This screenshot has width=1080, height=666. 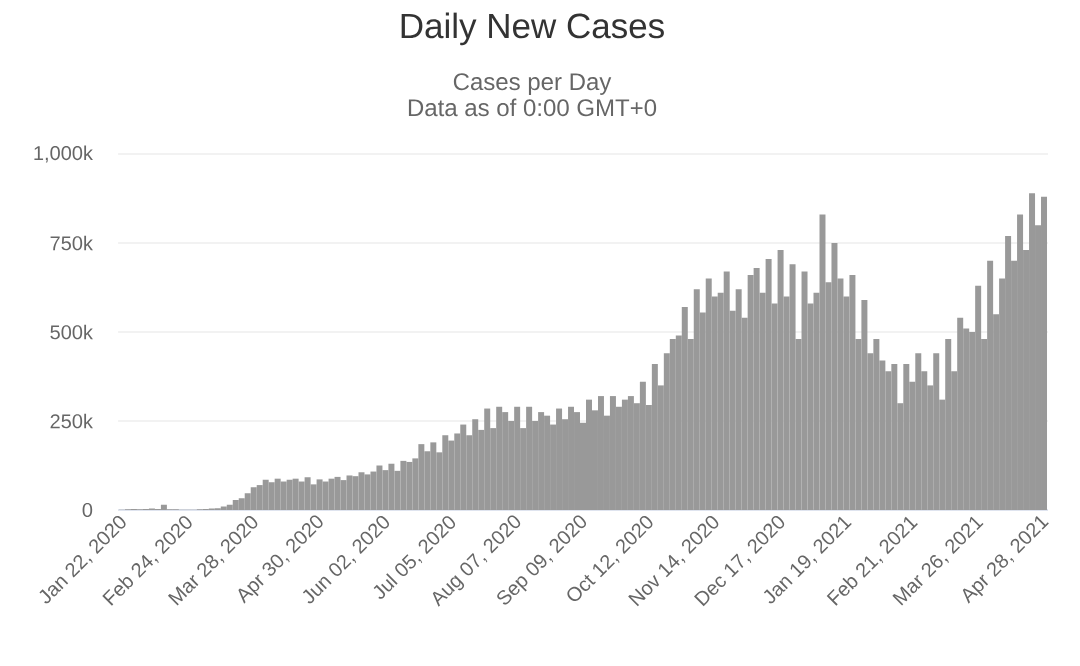 I want to click on y-tick-label: 1,000k, so click(x=63, y=154).